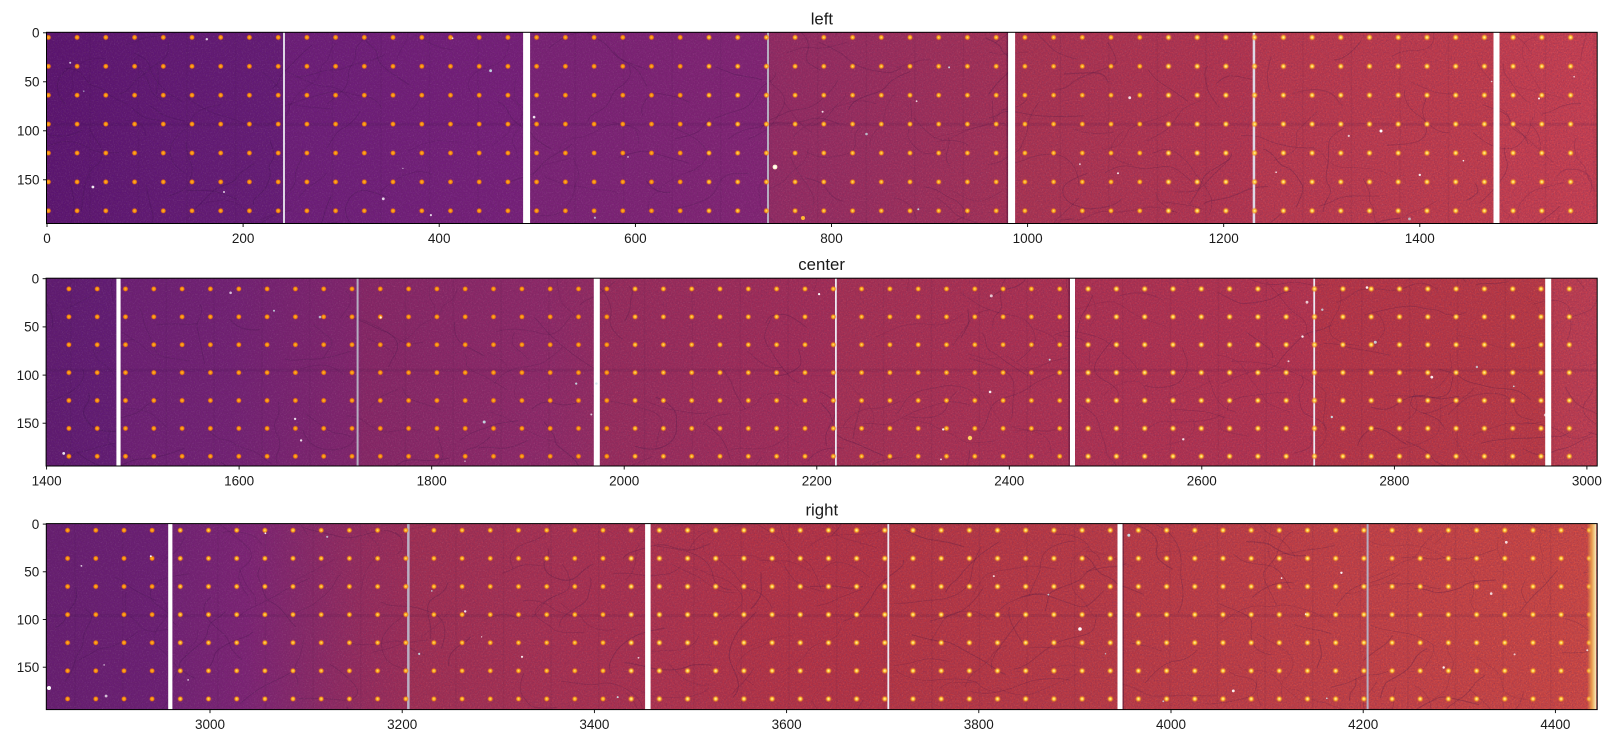  Describe the element at coordinates (1555, 724) in the screenshot. I see `svg-text: 4400` at that location.